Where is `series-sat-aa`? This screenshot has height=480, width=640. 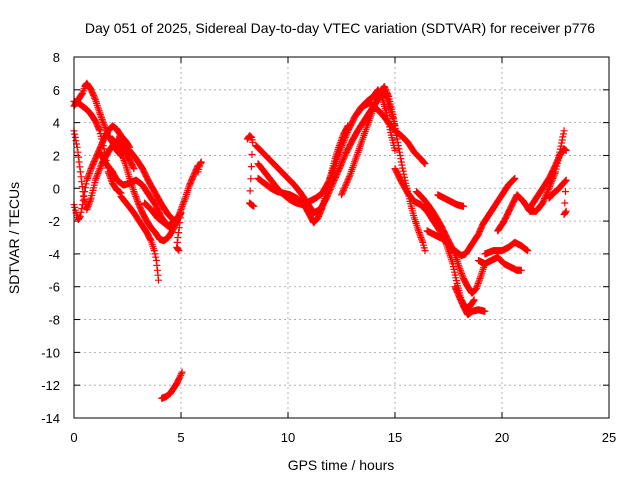
series-sat-aa is located at coordinates (557, 197).